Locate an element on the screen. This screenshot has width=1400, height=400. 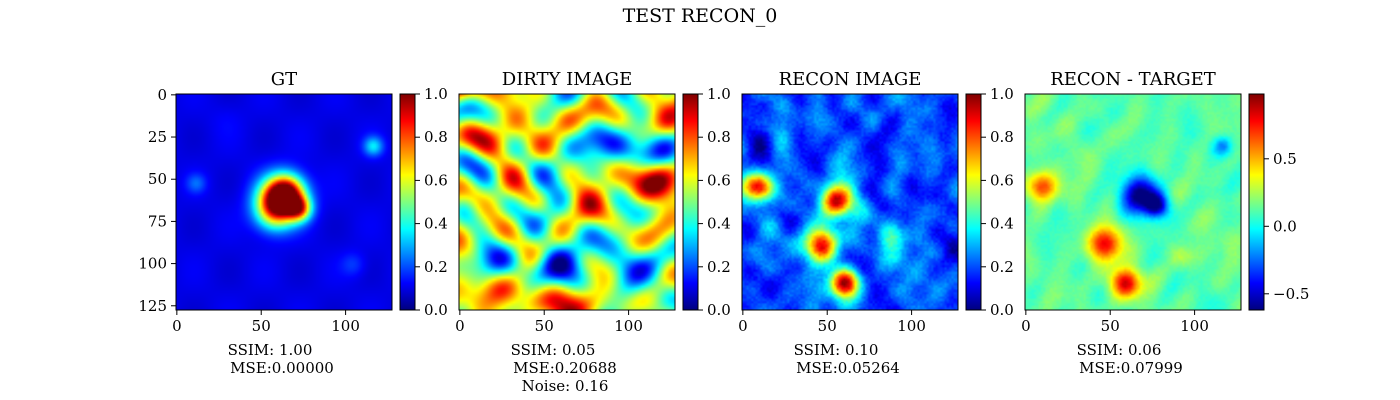
metric-label: Noise: 0.16 is located at coordinates (565, 386).